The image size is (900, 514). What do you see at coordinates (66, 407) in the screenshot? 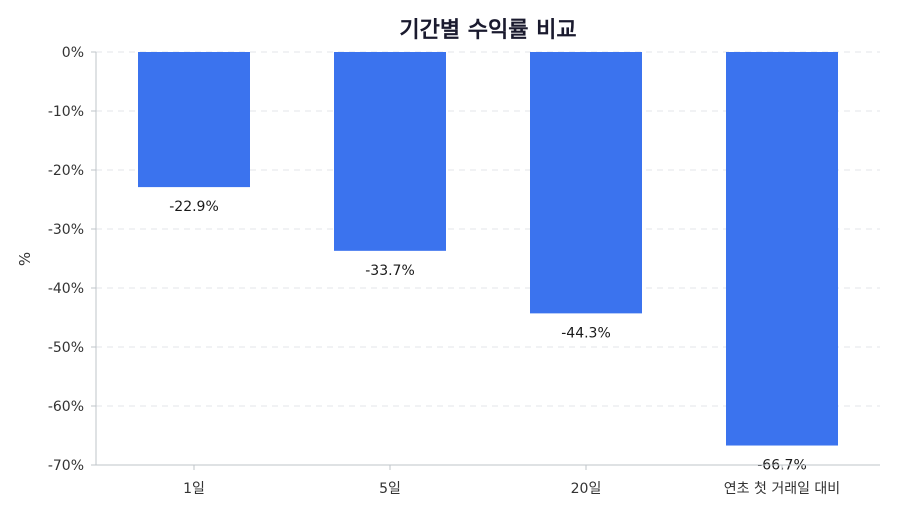
I see `y-tick-label: -60%` at bounding box center [66, 407].